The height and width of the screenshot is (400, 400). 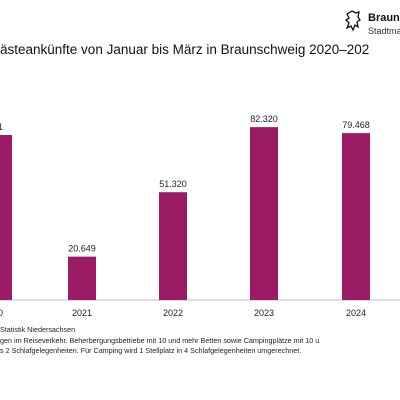 I want to click on value-label-2024: 79.468, so click(x=356, y=125).